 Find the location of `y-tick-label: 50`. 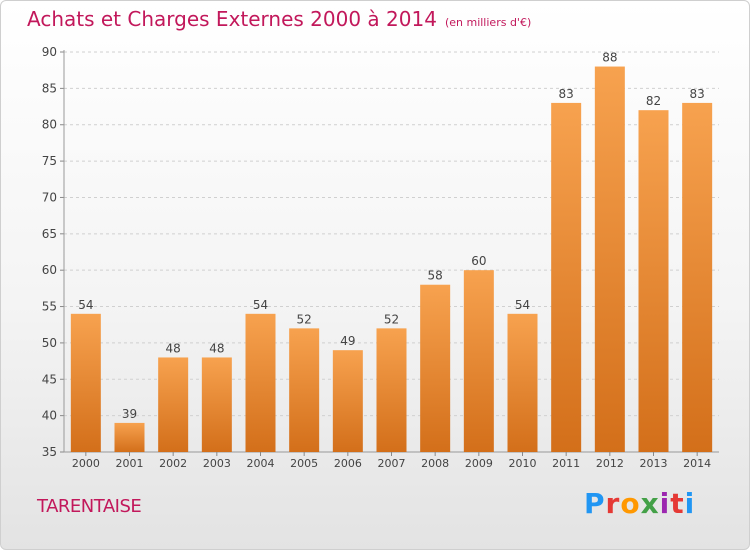

y-tick-label: 50 is located at coordinates (49, 343).